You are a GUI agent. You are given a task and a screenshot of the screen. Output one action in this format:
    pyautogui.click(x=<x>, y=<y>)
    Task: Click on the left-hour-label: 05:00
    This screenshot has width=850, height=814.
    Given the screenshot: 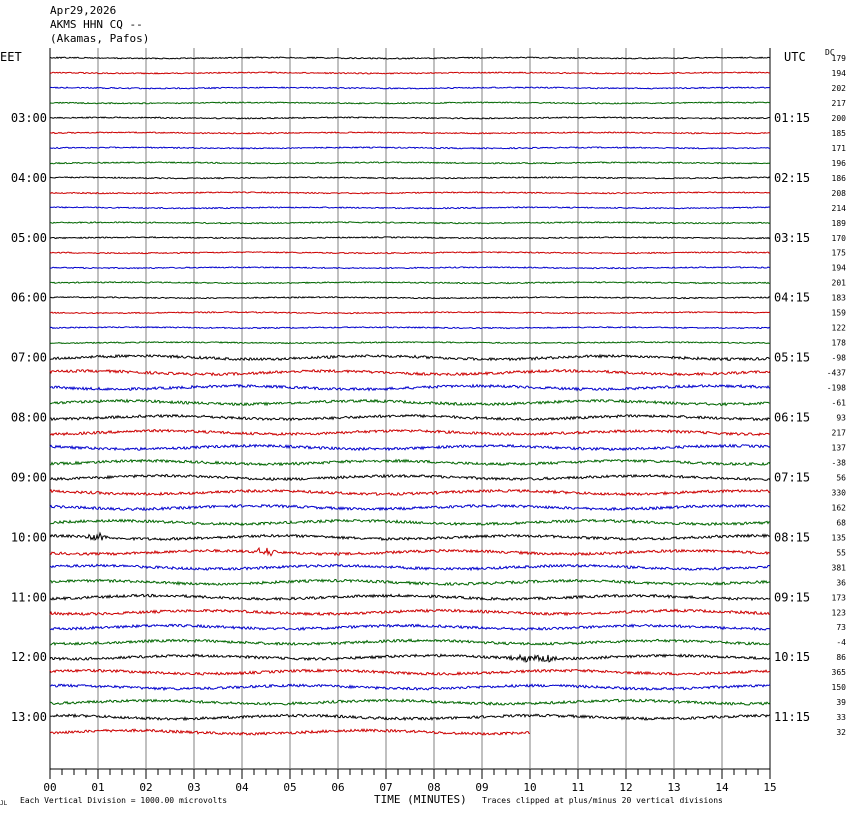 What is the action you would take?
    pyautogui.click(x=29, y=238)
    